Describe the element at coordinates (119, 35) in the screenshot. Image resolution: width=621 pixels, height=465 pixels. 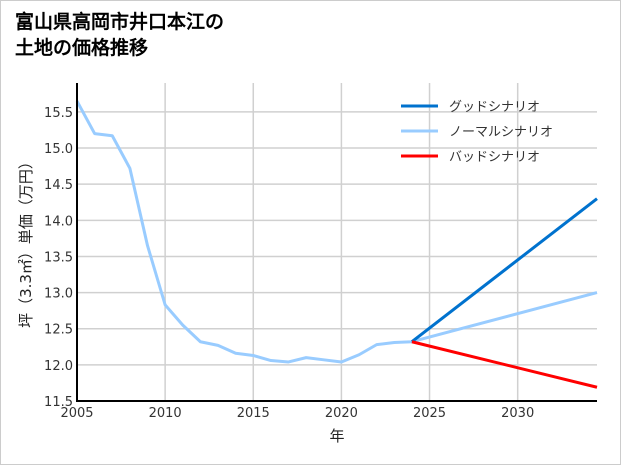
I see `chart-title: 富山県高岡市井口本江の 土地の価格推移` at that location.